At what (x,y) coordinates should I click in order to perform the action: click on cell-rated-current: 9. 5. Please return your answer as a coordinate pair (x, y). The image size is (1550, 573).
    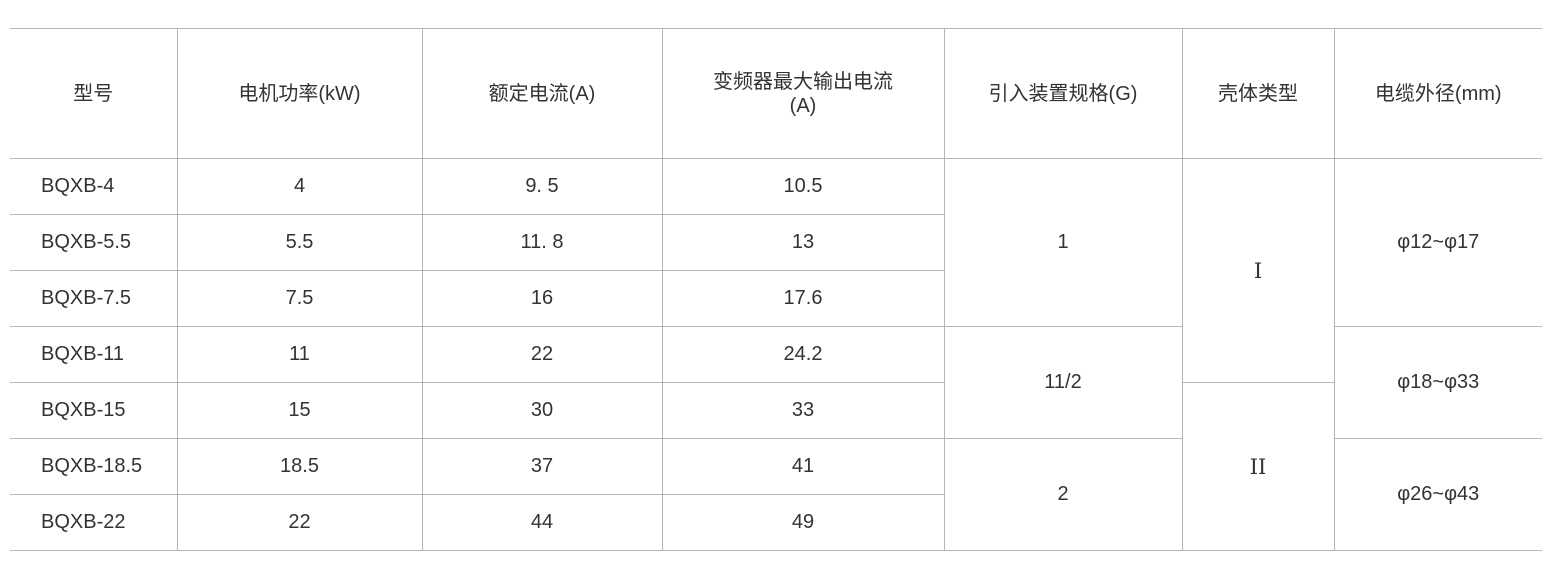
    Looking at the image, I should click on (542, 186).